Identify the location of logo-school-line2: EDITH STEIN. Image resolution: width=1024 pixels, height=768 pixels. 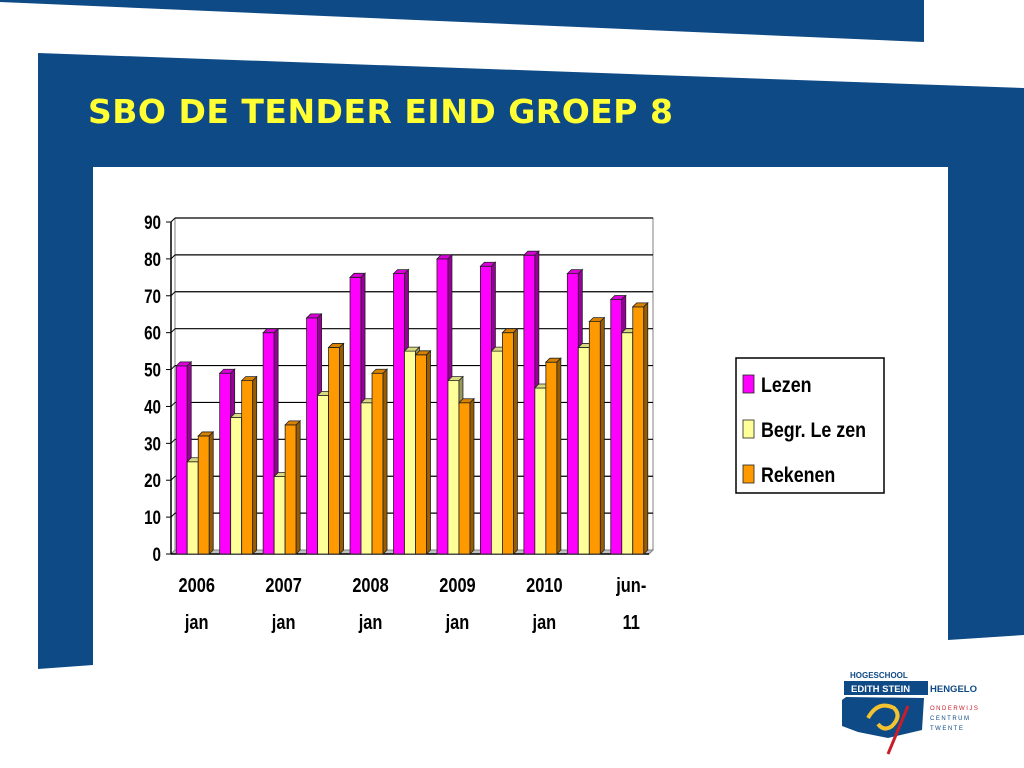
(880, 689).